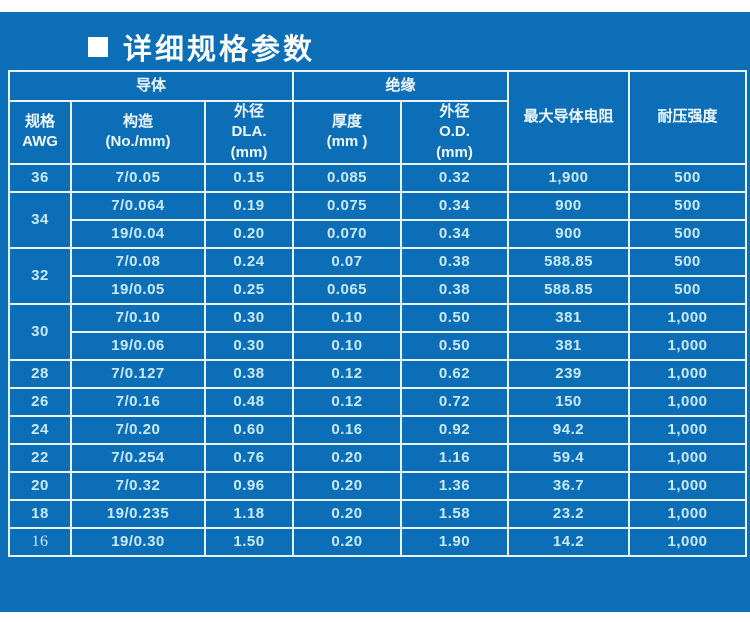 The height and width of the screenshot is (622, 750). I want to click on table-row: 28 7/0.127 0.38 0.12 0.62 239 1,000, so click(378, 373).